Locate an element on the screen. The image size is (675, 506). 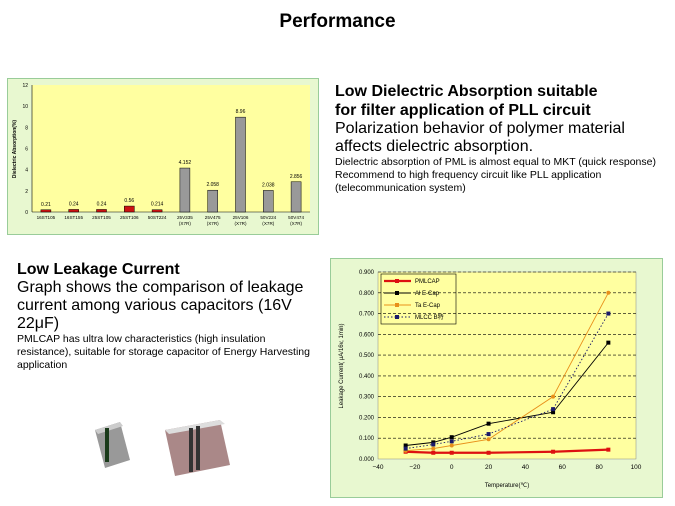
x-tick-label: −20 is located at coordinates (414, 467).